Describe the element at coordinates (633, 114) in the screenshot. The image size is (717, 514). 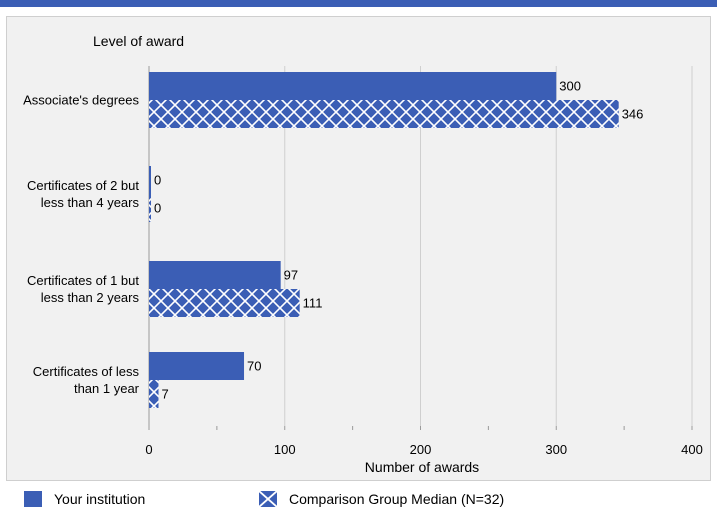
I see `bar-value-label: 346` at that location.